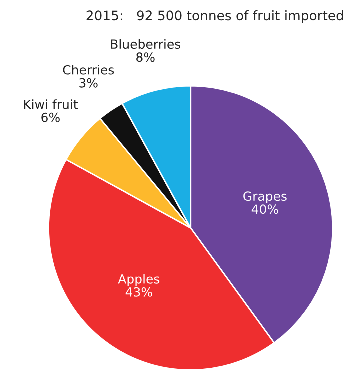 This screenshot has width=347, height=374. I want to click on data-label: 43%, so click(139, 292).